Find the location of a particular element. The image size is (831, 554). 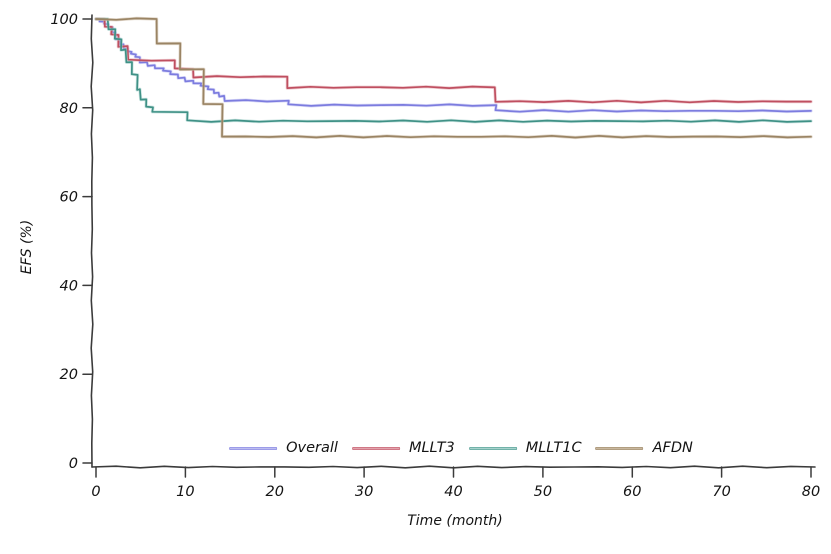

y-tick-label-60: 60 is located at coordinates (69, 198).